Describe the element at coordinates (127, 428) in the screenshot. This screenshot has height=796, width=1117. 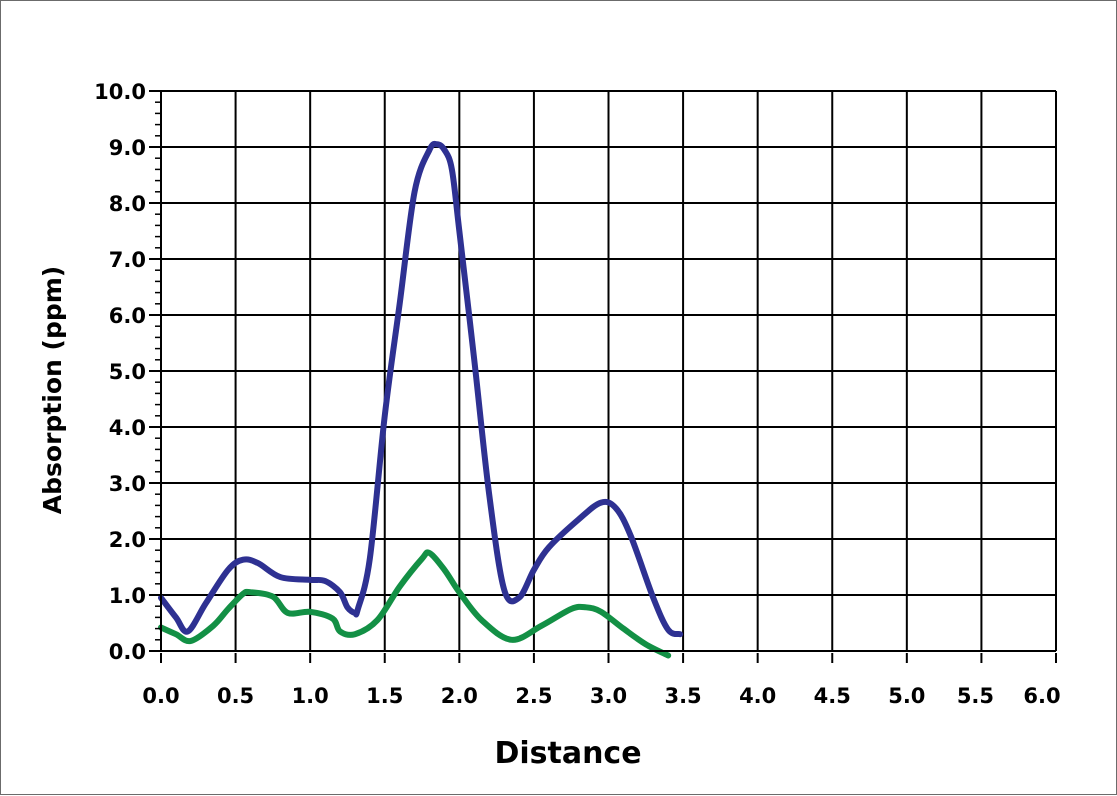
I see `y-tick-label-4: 4.0` at that location.